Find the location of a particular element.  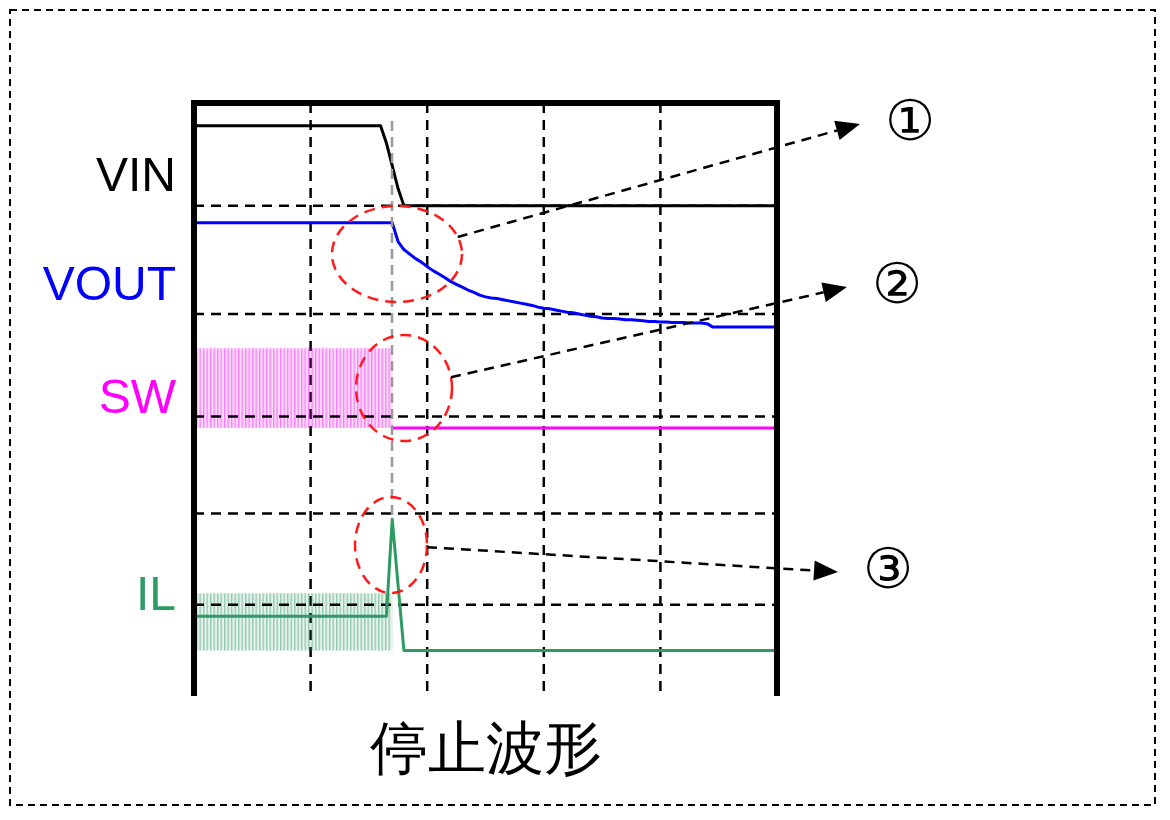

text: ① is located at coordinates (910, 120).